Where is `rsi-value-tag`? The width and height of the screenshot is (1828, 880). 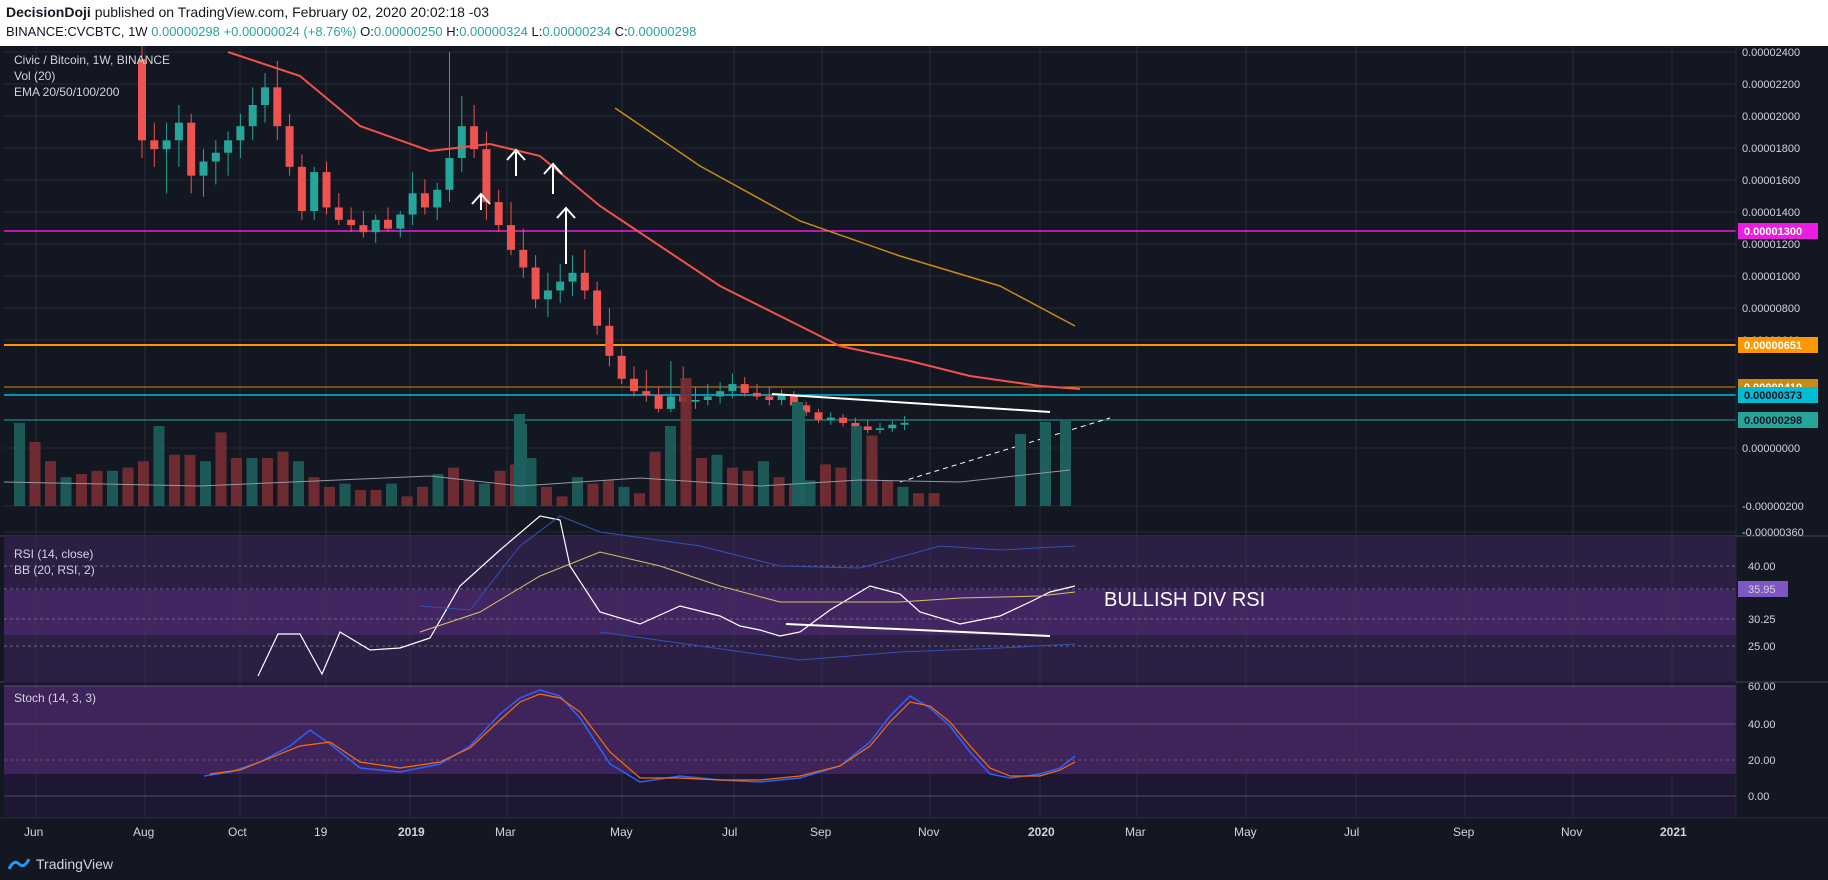
rsi-value-tag is located at coordinates (1763, 589).